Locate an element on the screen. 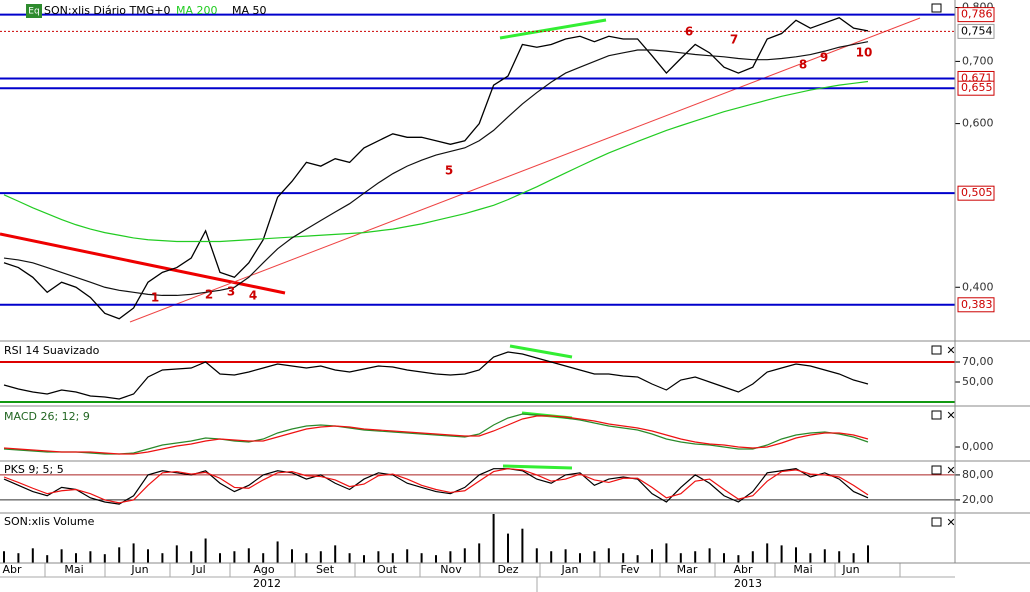 The image size is (1030, 592). eq-icon-label: Eq is located at coordinates (33, 12).